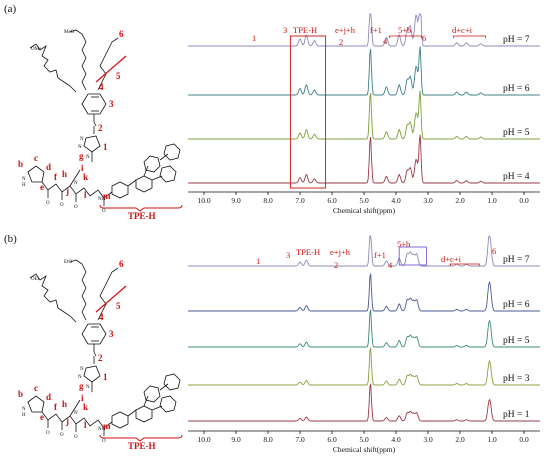  I want to click on peak-label-3-a: 3, so click(285, 30).